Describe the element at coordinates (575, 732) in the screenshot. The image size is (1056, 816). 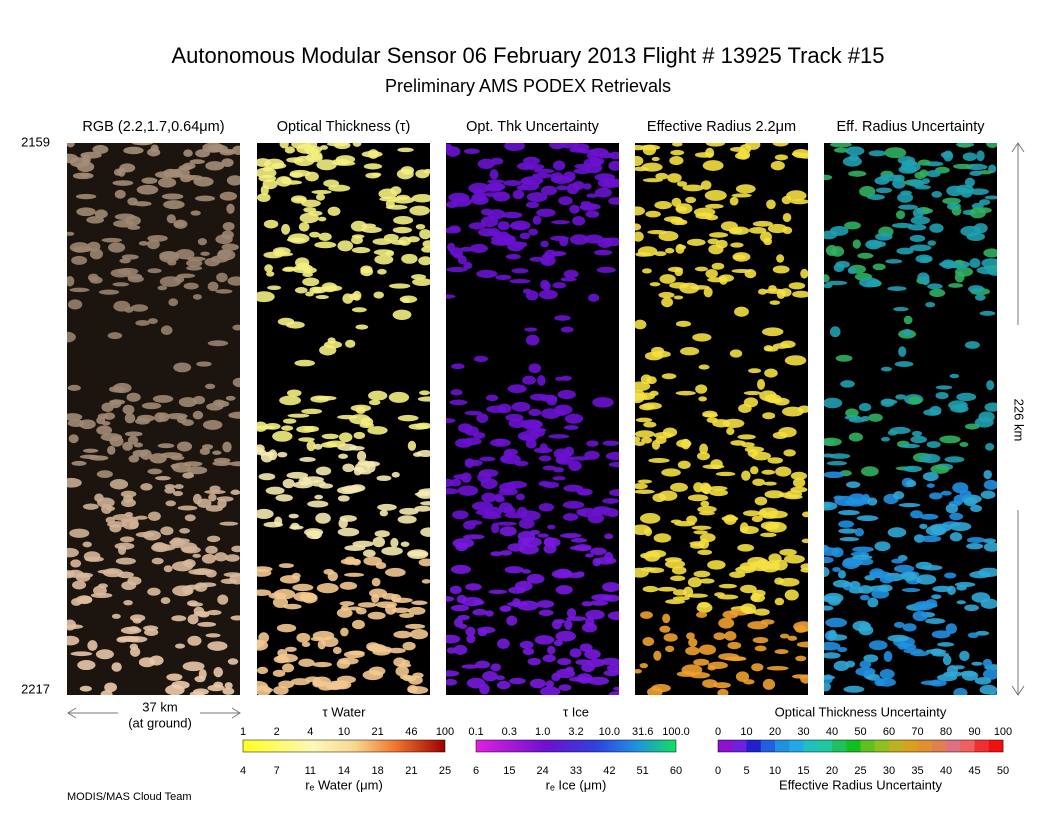
I see `colorbar-tick-label: 3.2` at that location.